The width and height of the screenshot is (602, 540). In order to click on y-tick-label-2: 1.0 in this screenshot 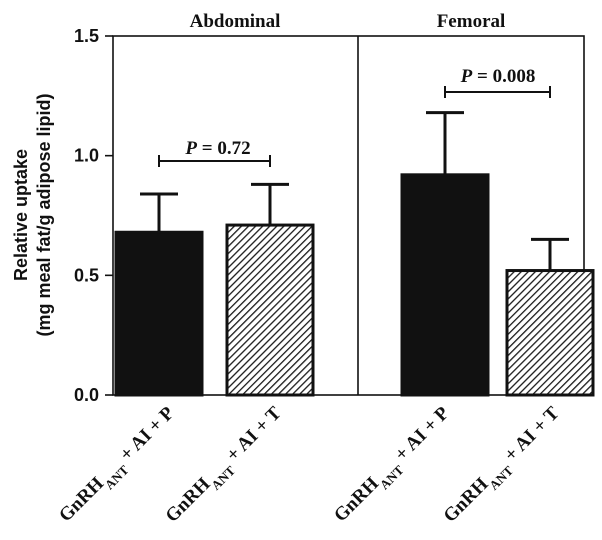, I will do `click(86, 156)`.